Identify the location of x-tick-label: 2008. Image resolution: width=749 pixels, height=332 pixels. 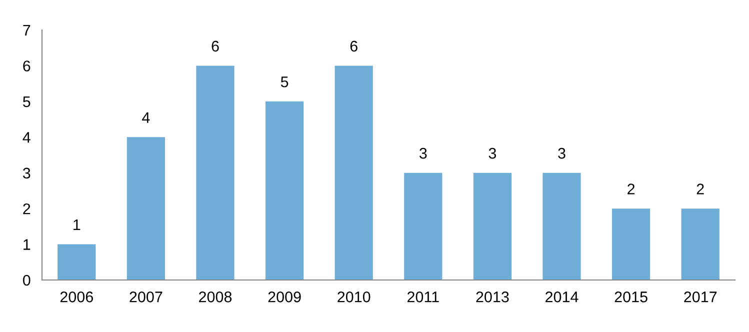
(215, 297).